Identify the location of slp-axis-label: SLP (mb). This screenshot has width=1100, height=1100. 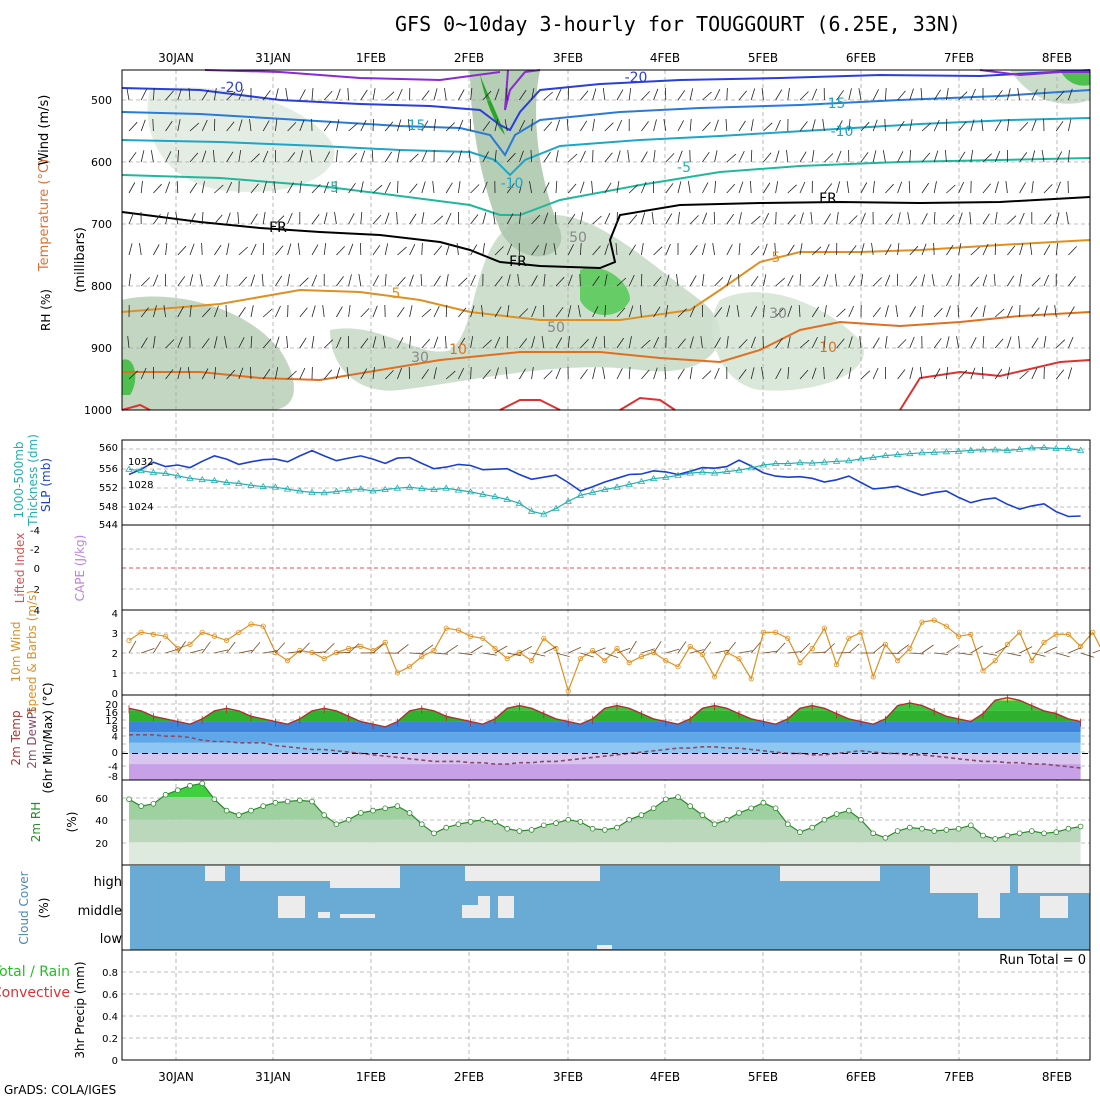
(46, 485).